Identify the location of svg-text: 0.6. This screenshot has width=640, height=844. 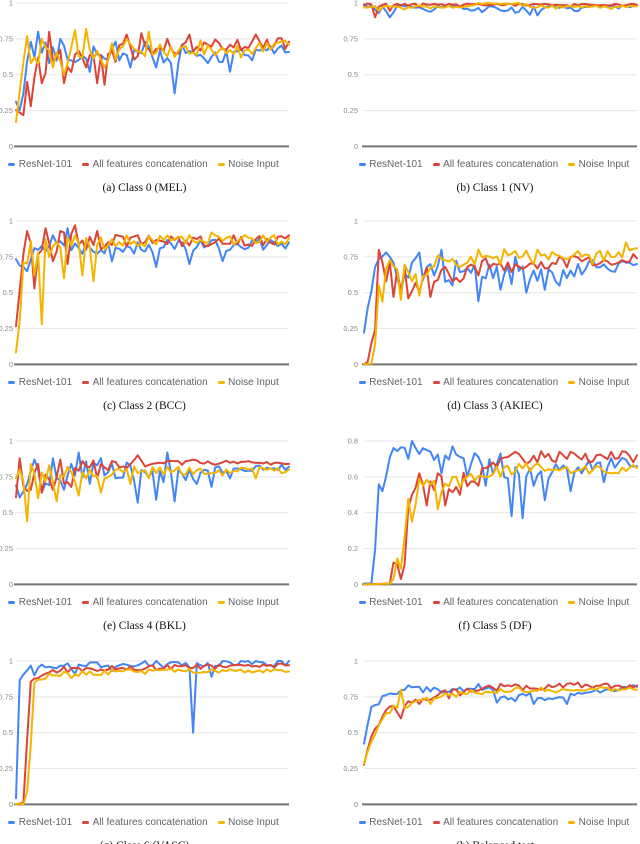
(353, 476).